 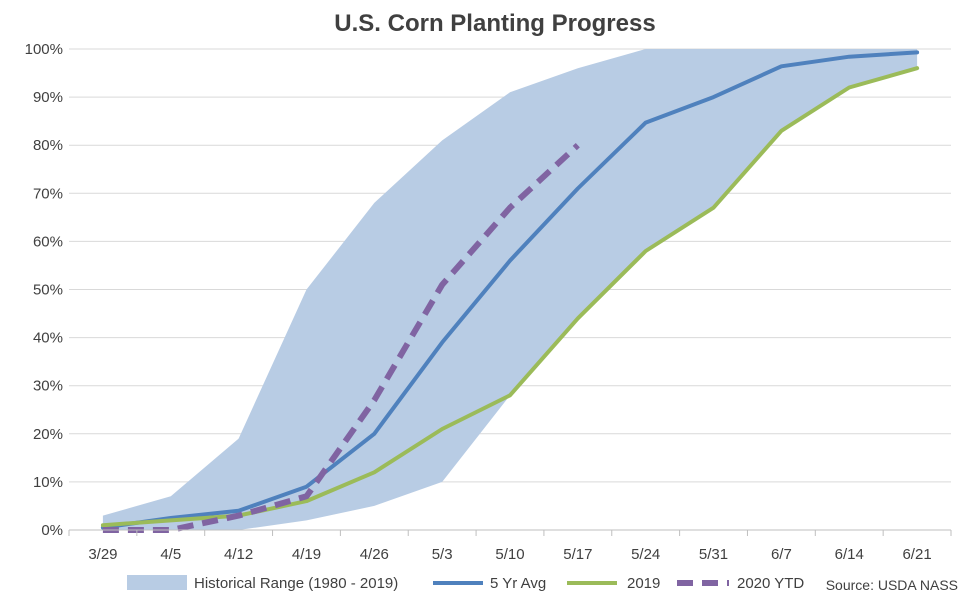 What do you see at coordinates (48, 290) in the screenshot?
I see `y-tick-label: 50%` at bounding box center [48, 290].